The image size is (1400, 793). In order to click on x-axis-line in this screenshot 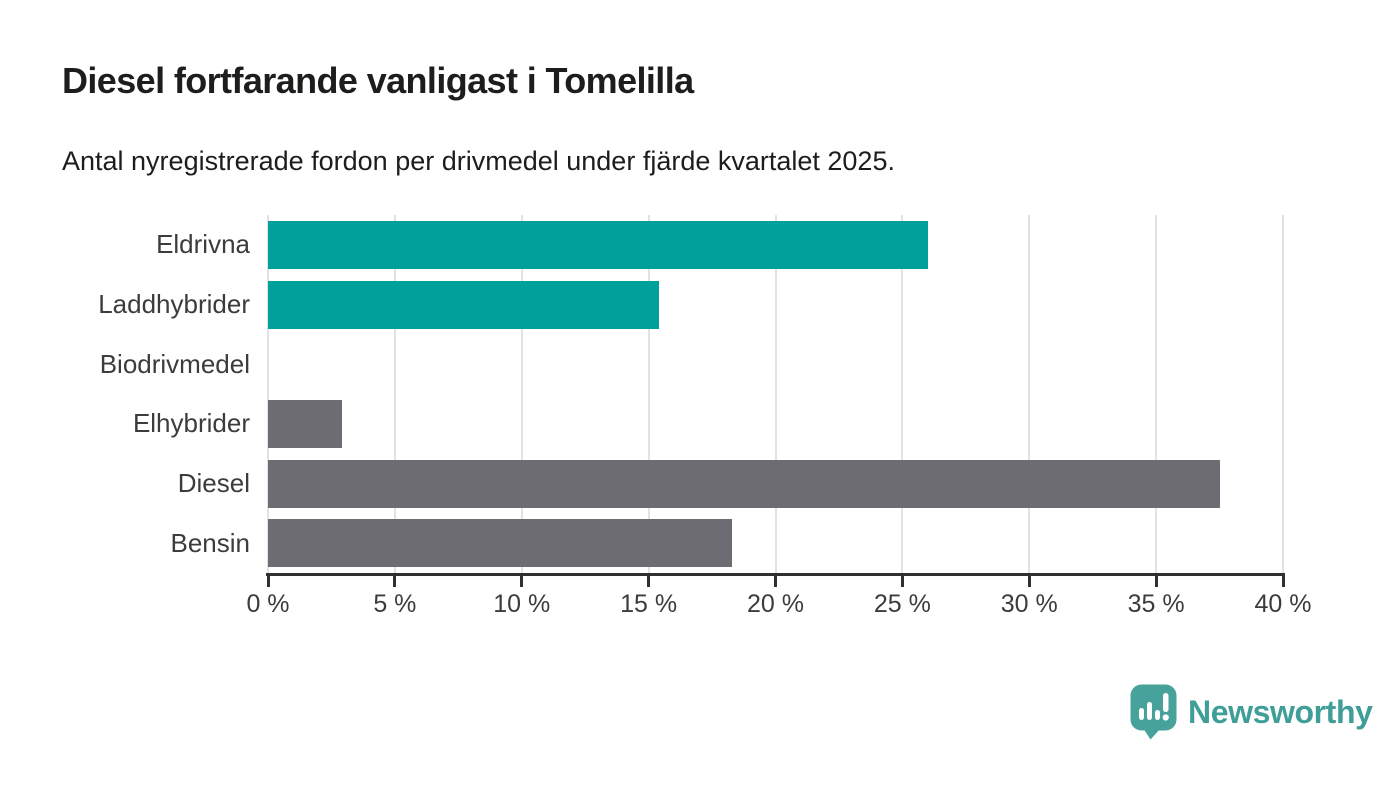, I will do `click(775, 574)`.